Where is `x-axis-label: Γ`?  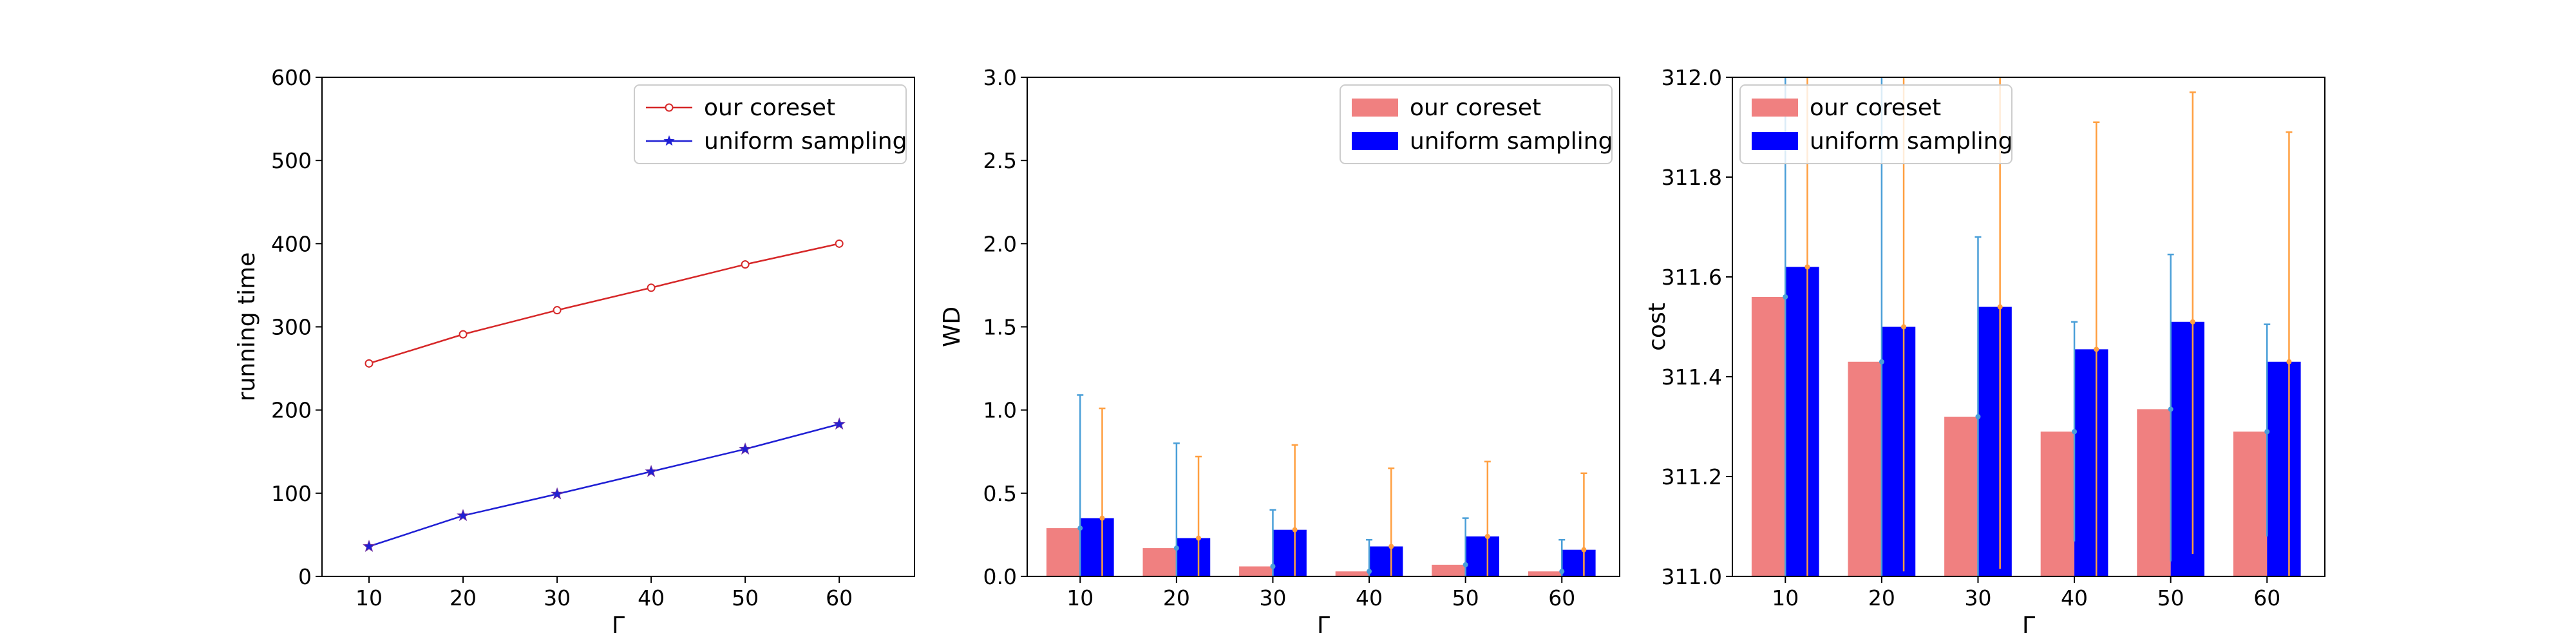
x-axis-label: Γ is located at coordinates (2028, 625).